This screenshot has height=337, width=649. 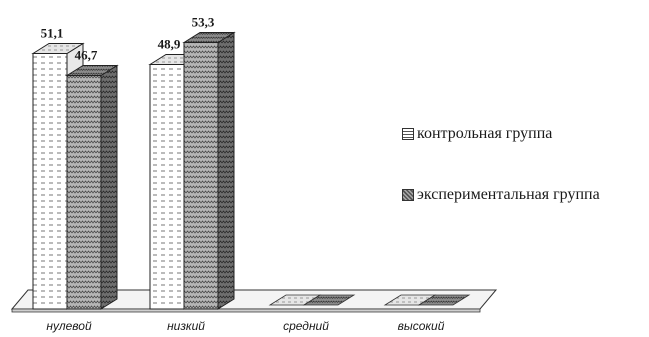 I want to click on legend-label-control: контрольная группа, so click(x=485, y=133).